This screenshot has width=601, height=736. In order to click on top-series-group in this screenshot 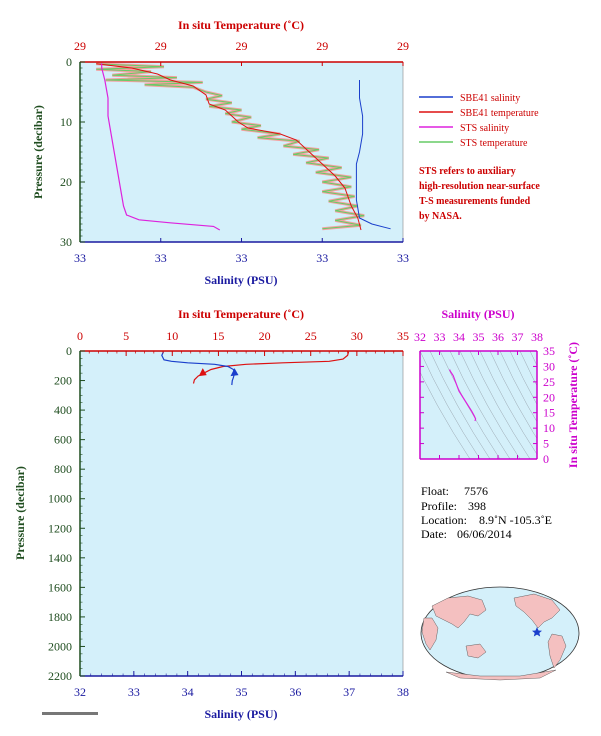, I will do `click(243, 146)`.